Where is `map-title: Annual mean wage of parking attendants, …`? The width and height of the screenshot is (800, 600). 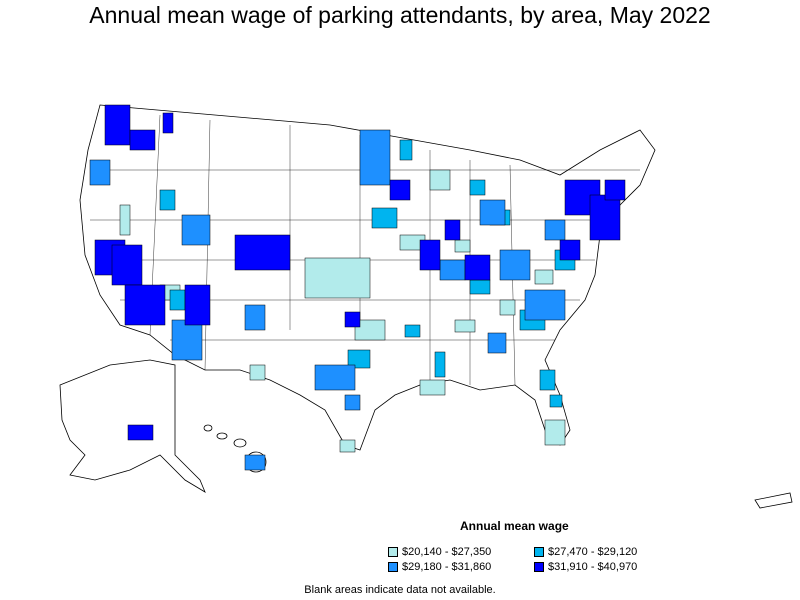 map-title: Annual mean wage of parking attendants, … is located at coordinates (400, 15).